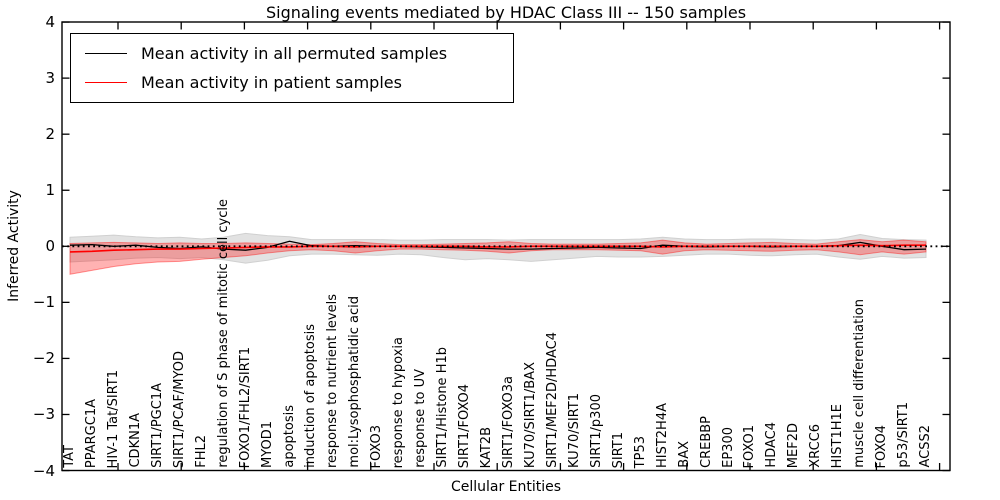 The height and width of the screenshot is (500, 1000). I want to click on x-tick-label: FOXO4, so click(882, 446).